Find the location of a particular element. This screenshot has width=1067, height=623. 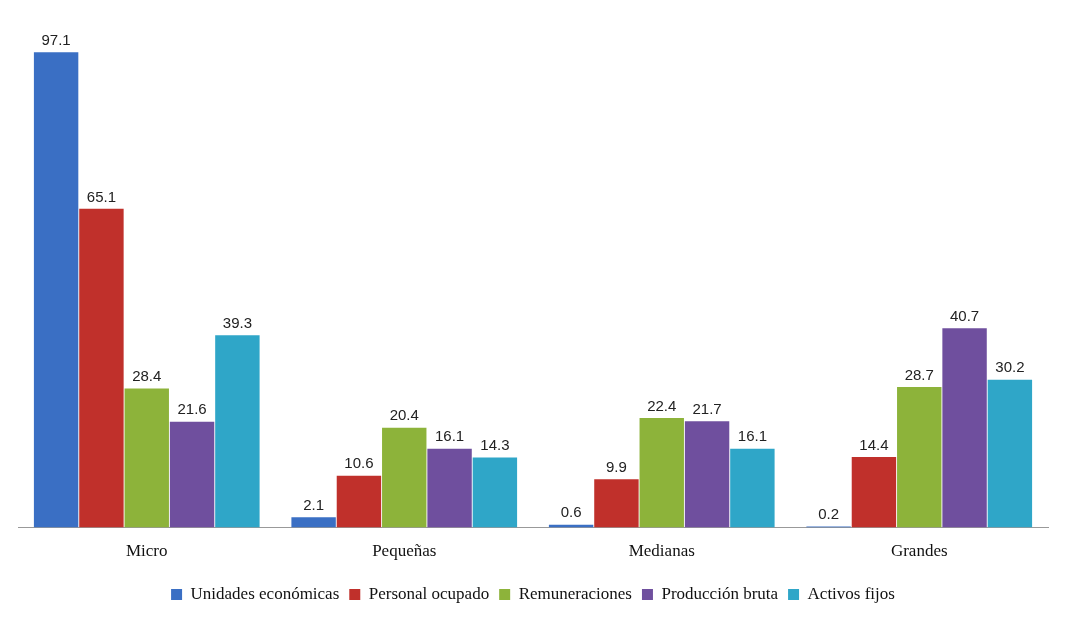

legend-label: Activos fijos is located at coordinates (851, 593).